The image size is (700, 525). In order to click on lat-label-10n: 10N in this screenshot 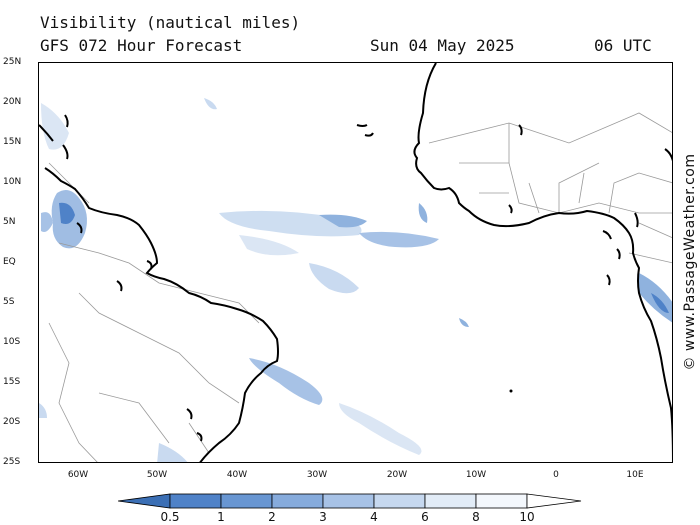, I will do `click(12, 182)`.